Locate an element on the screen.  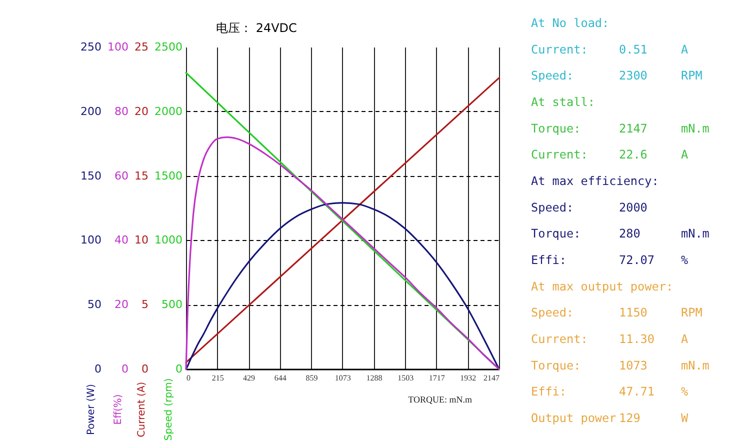
y-tick-label: 25 is located at coordinates (141, 47).